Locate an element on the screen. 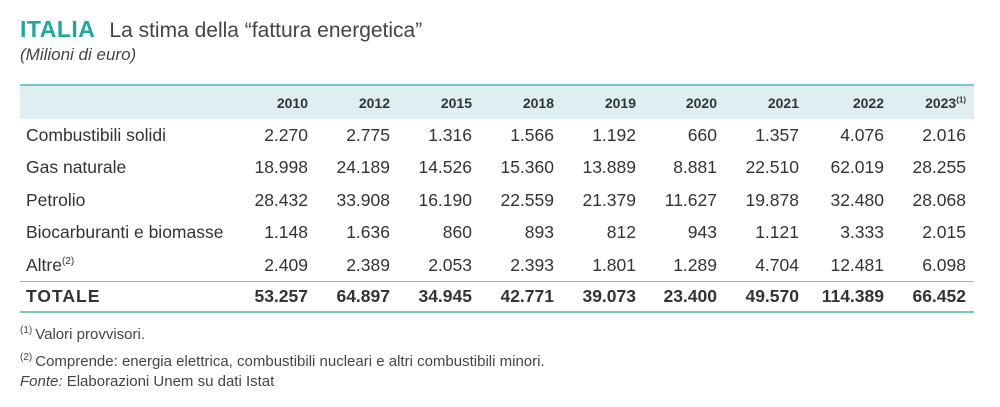 The image size is (1000, 407). total-value-cell: 53.257 is located at coordinates (281, 295).